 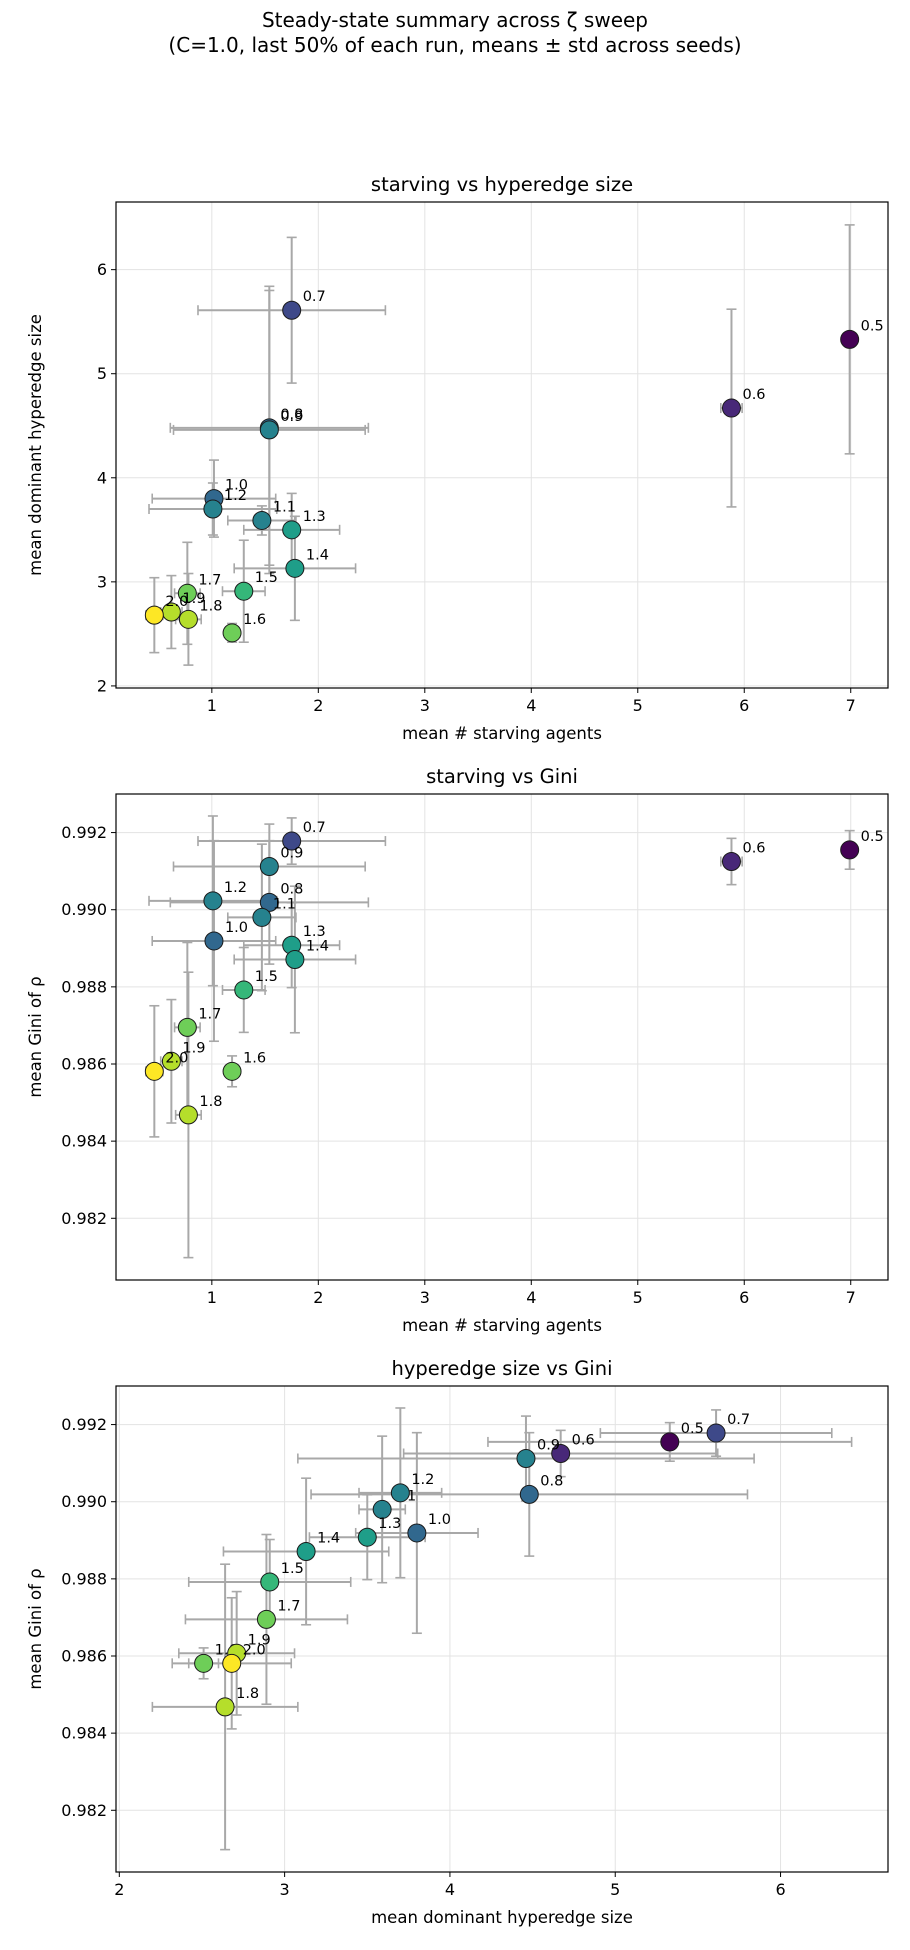 What do you see at coordinates (212, 1297) in the screenshot?
I see `x-tick-label: 1` at bounding box center [212, 1297].